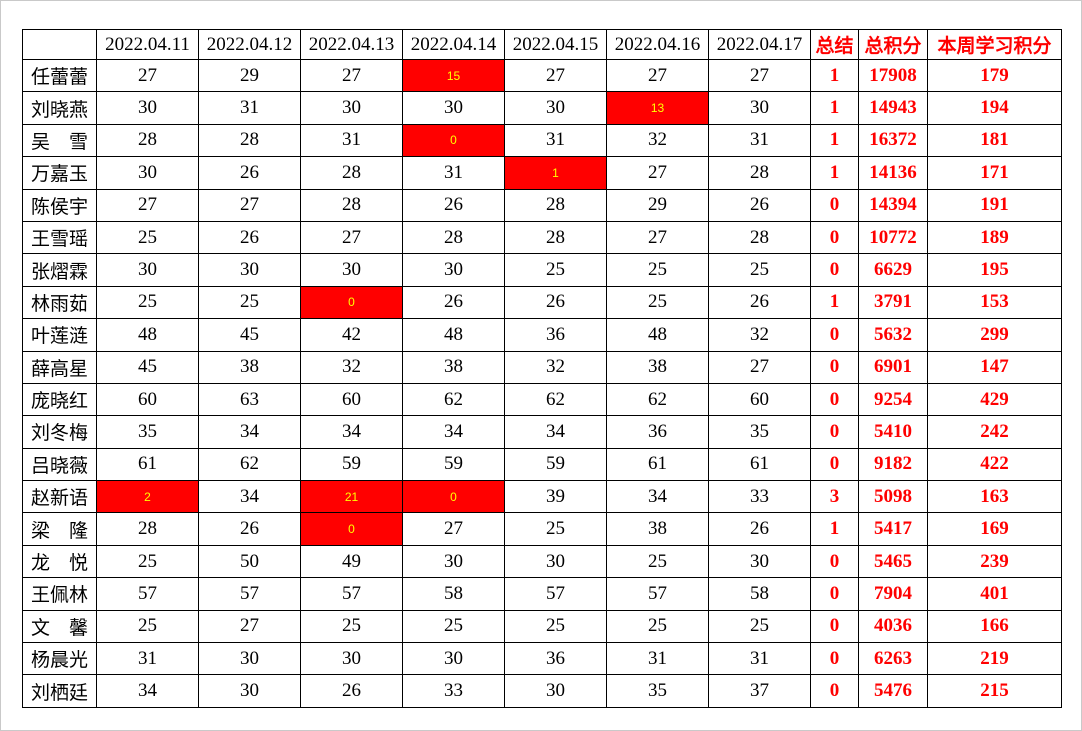  I want to click on student-name-cell: 陈侯宇, so click(59, 205).